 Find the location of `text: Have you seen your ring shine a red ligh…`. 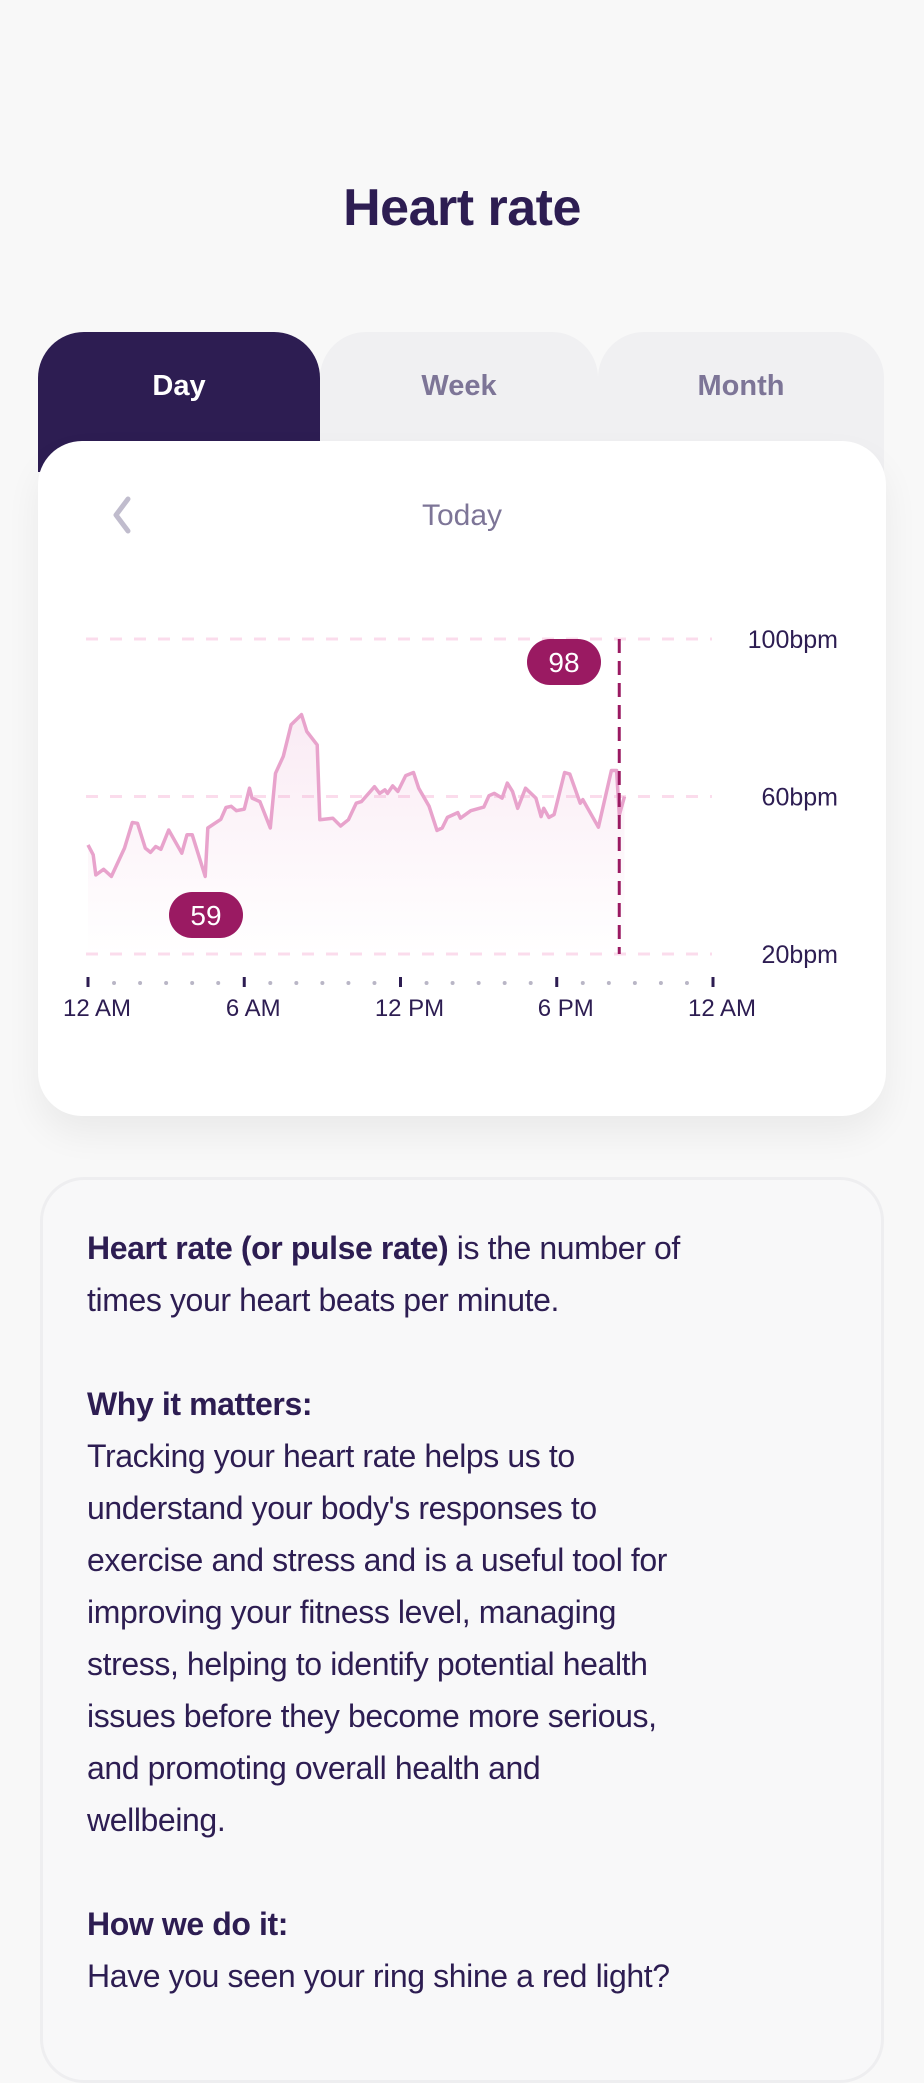

text: Have you seen your ring shine a red ligh… is located at coordinates (378, 1976).